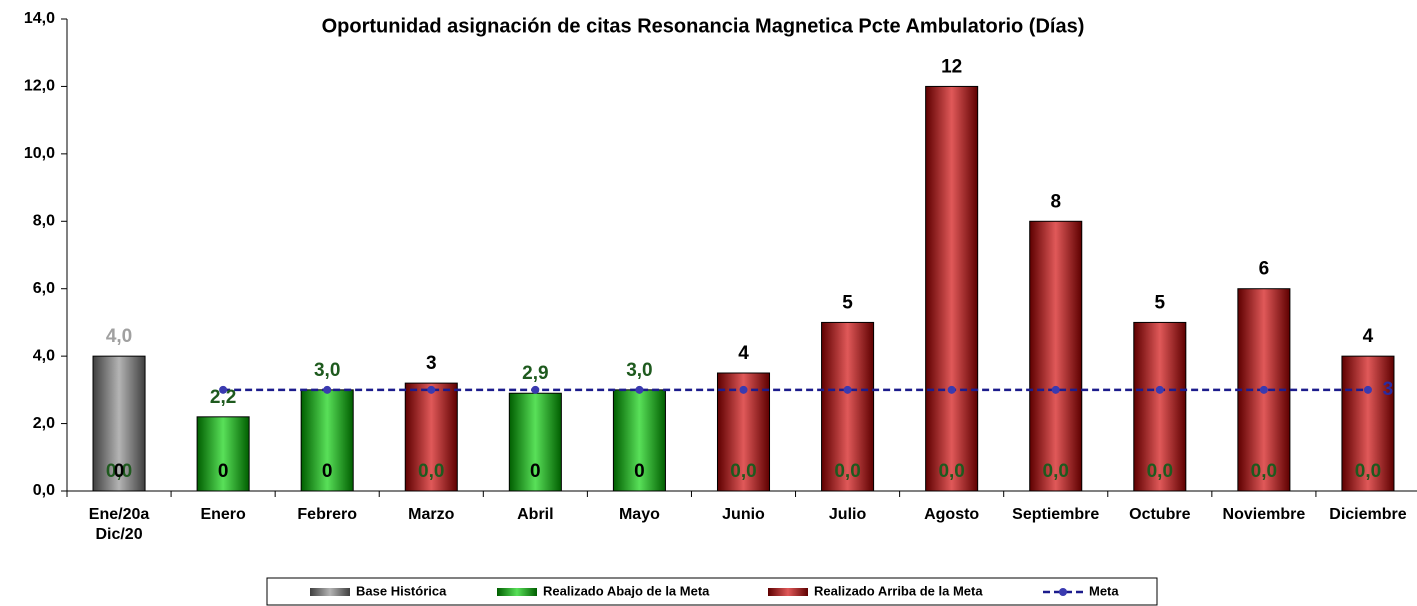 The height and width of the screenshot is (606, 1417). Describe the element at coordinates (535, 373) in the screenshot. I see `data-label: 2,9` at that location.